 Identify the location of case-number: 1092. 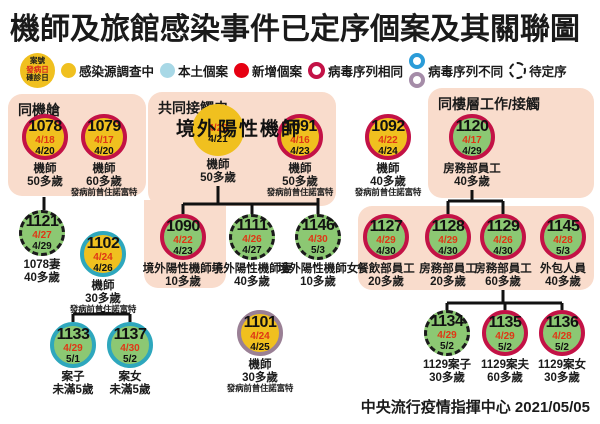
(388, 126).